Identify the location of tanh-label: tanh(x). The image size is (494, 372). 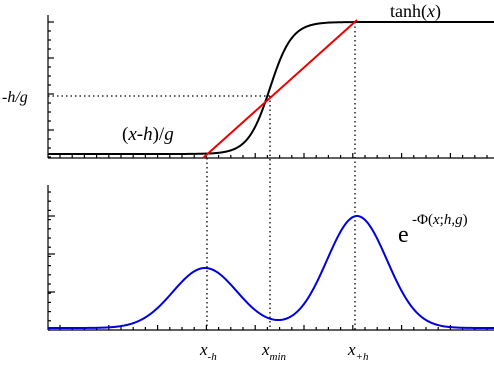
(415, 11).